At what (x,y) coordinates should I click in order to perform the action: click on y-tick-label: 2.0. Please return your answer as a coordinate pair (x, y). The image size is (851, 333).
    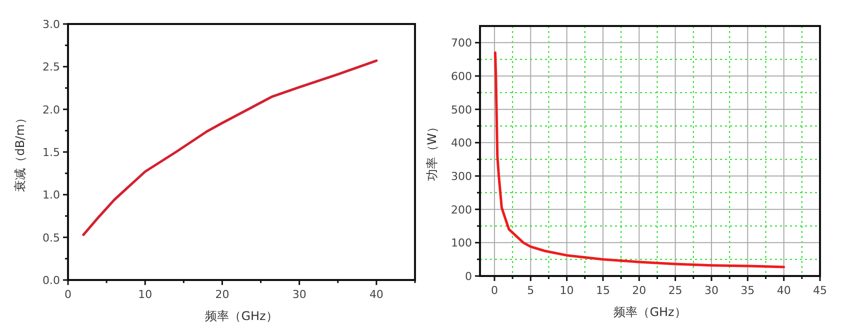
    Looking at the image, I should click on (51, 109).